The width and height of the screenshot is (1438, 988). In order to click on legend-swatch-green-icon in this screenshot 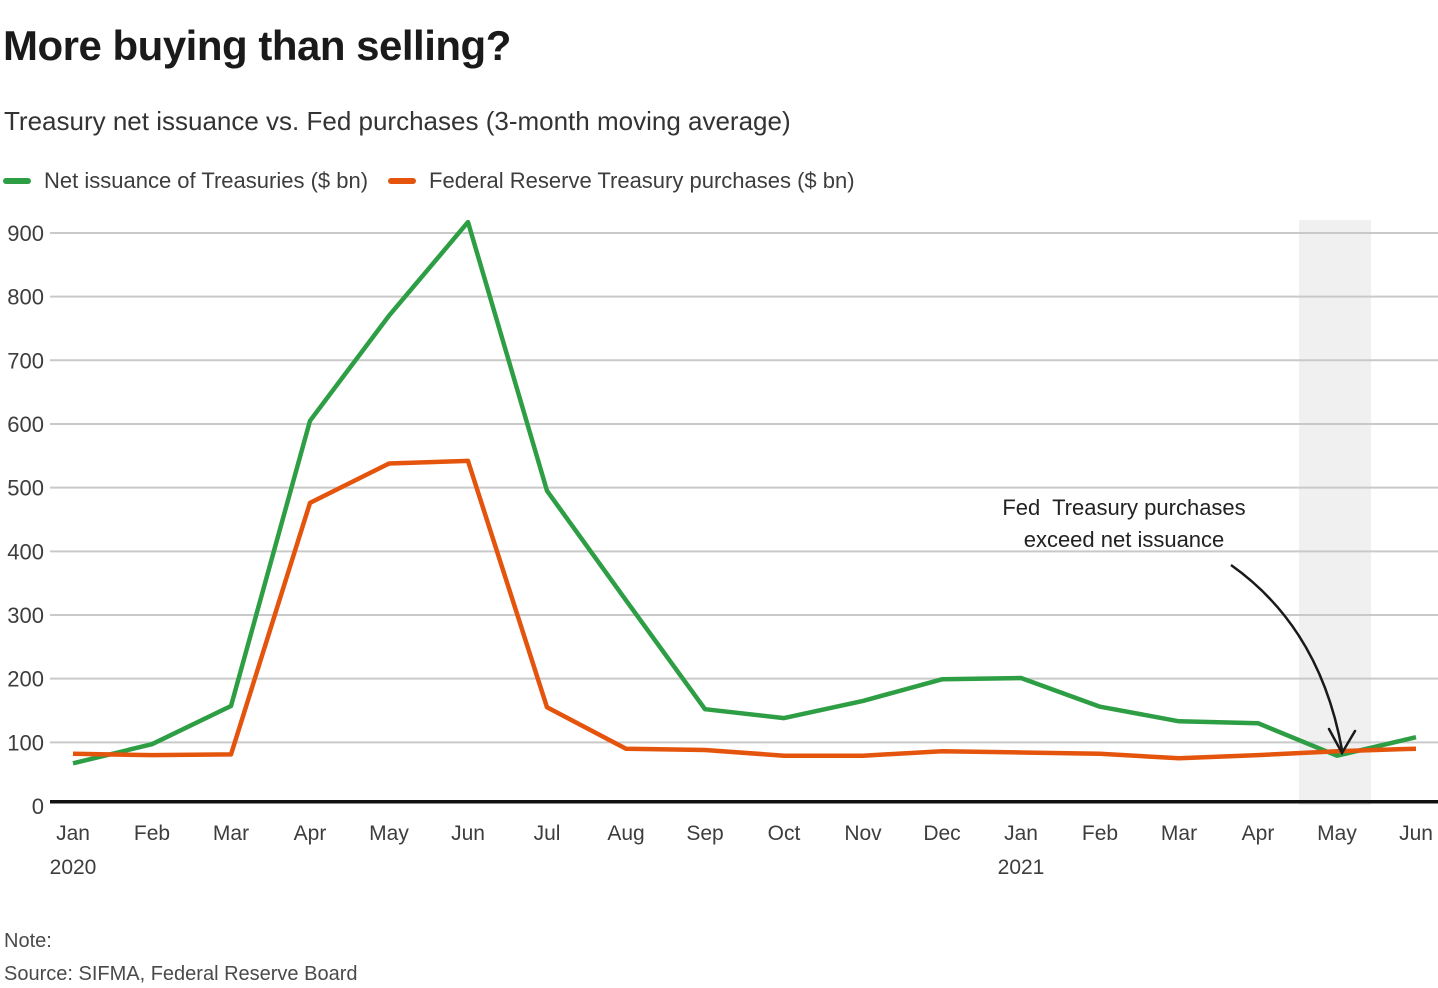, I will do `click(17, 181)`.